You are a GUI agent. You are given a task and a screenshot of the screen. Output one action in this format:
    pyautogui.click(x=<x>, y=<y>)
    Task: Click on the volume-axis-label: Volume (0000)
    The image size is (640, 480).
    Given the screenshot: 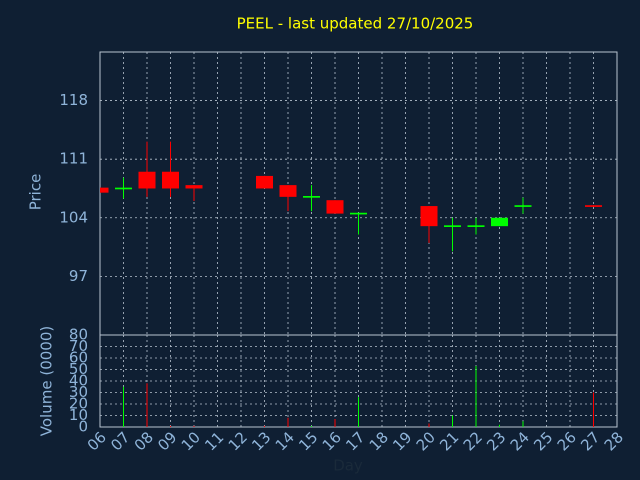 What is the action you would take?
    pyautogui.click(x=47, y=381)
    